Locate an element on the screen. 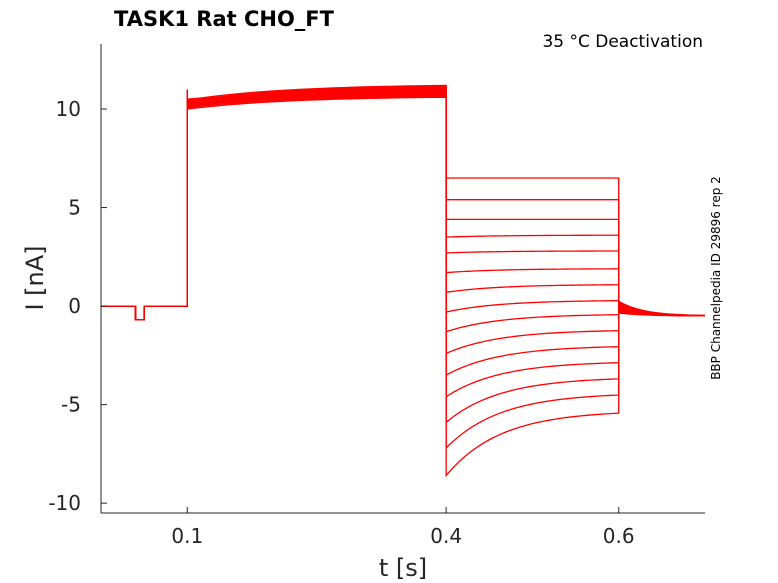 The width and height of the screenshot is (778, 583). y-tick-label: 0 is located at coordinates (74, 306).